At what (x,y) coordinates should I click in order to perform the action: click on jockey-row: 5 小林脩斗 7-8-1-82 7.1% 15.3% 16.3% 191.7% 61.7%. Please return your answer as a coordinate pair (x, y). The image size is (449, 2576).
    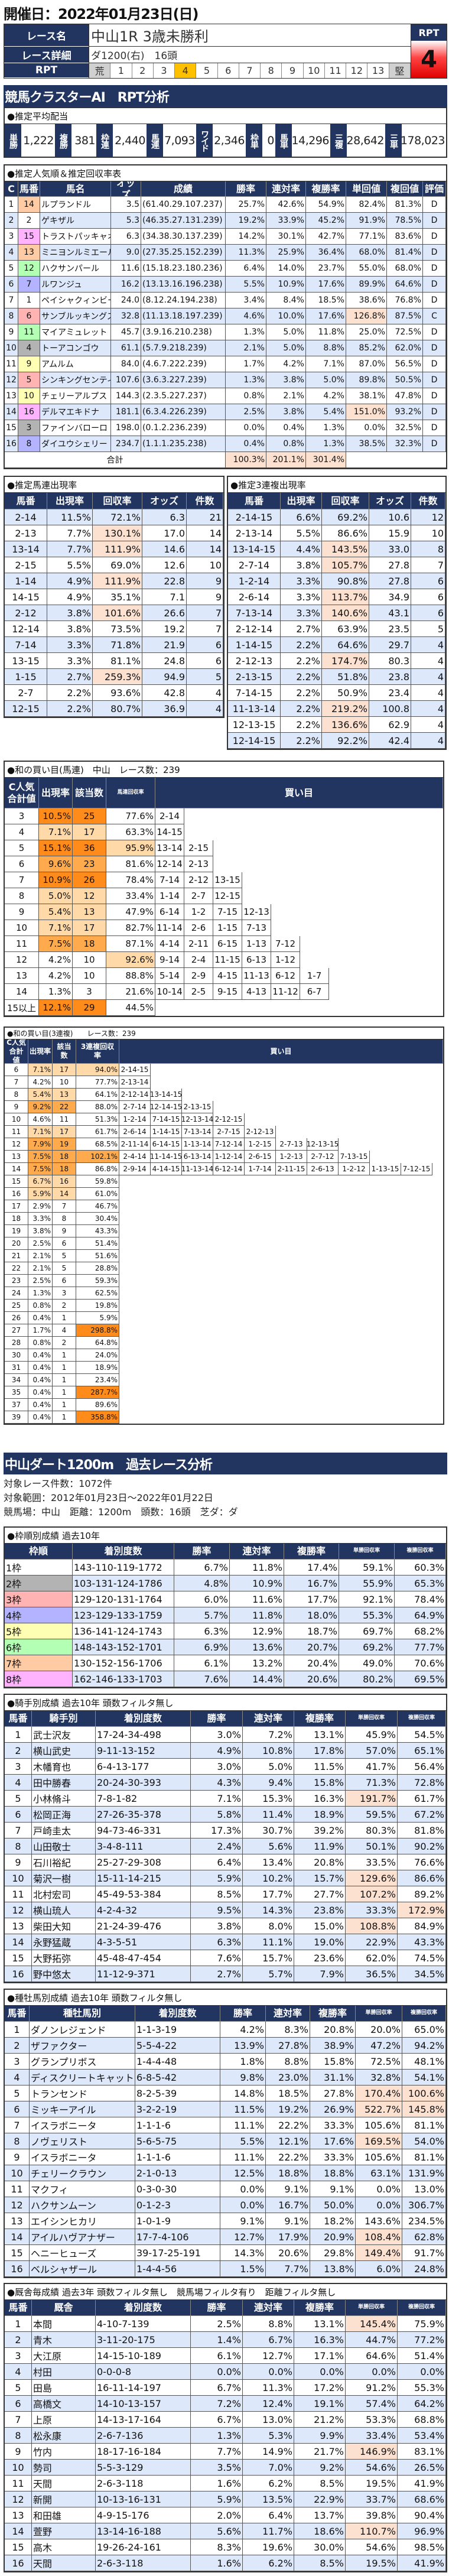
    Looking at the image, I should click on (225, 1799).